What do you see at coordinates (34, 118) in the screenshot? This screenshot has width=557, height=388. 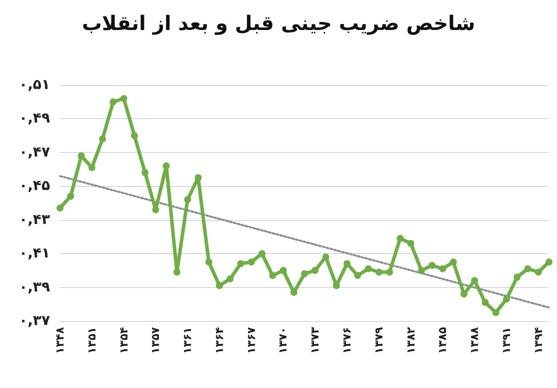 I see `y-tick-label: ۰,۴۹` at bounding box center [34, 118].